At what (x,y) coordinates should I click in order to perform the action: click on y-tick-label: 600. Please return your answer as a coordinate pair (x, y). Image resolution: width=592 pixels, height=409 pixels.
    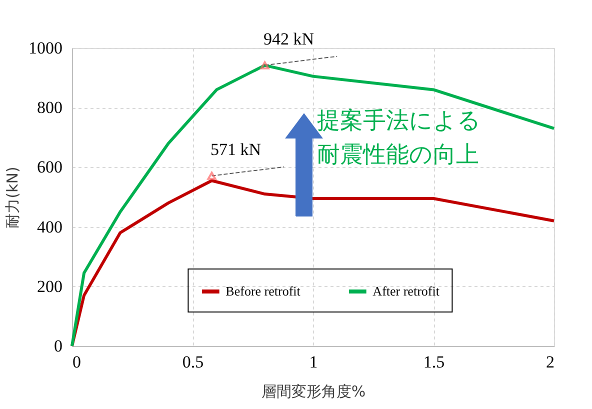
    Looking at the image, I should click on (49, 167).